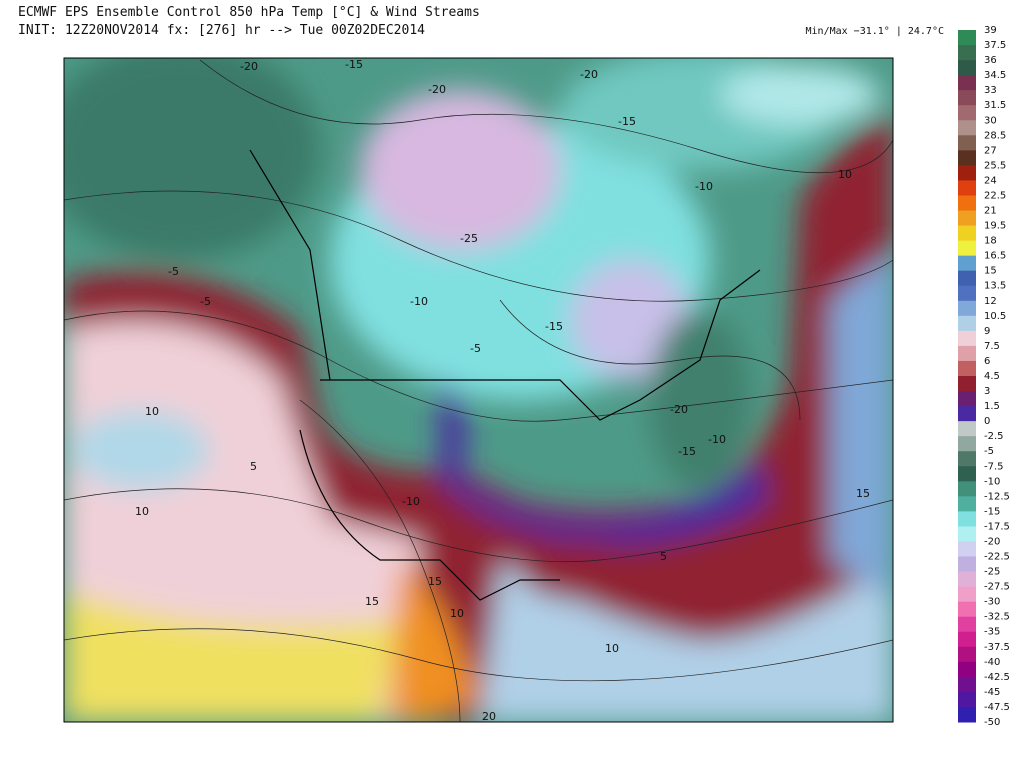 This screenshot has width=1024, height=768. I want to click on colorbar-label: -27.5, so click(997, 587).